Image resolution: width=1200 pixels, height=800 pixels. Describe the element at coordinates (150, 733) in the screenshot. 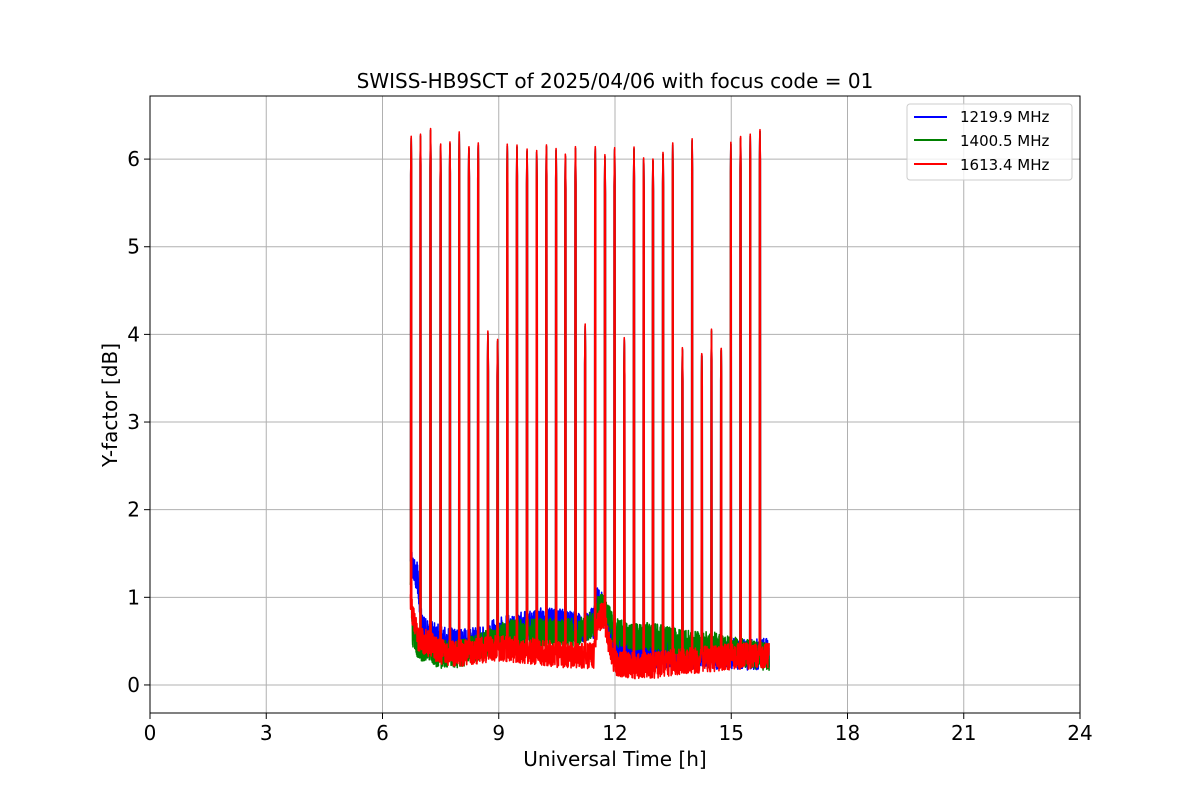

I see `x-tick-label-0: 0` at that location.